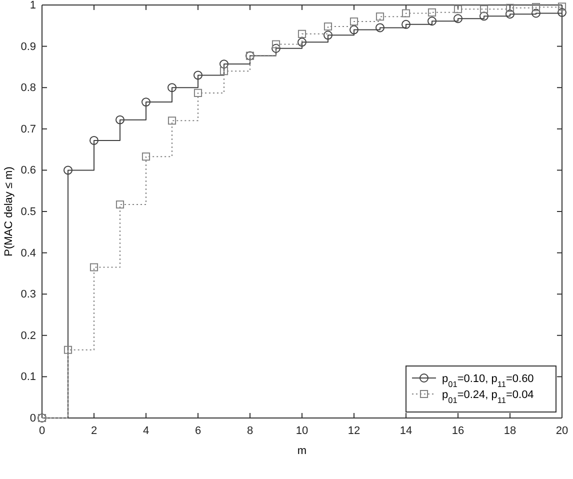 Image resolution: width=573 pixels, height=479 pixels. What do you see at coordinates (488, 396) in the screenshot?
I see `legend-label: p$_{01}$=0.24, p$_{11}$=0.04` at bounding box center [488, 396].